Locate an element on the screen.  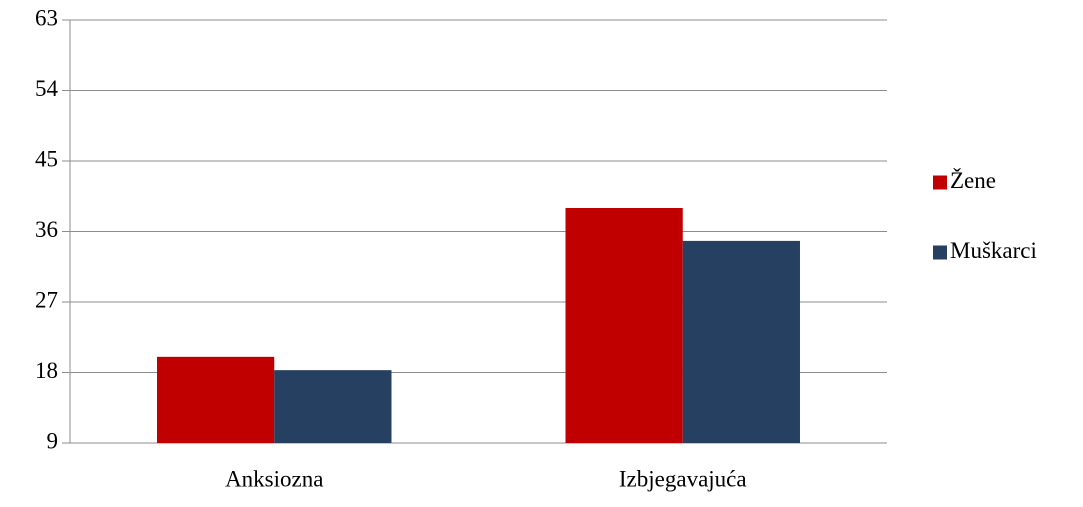
x-tick-label: Izbjegavajuća is located at coordinates (683, 478).